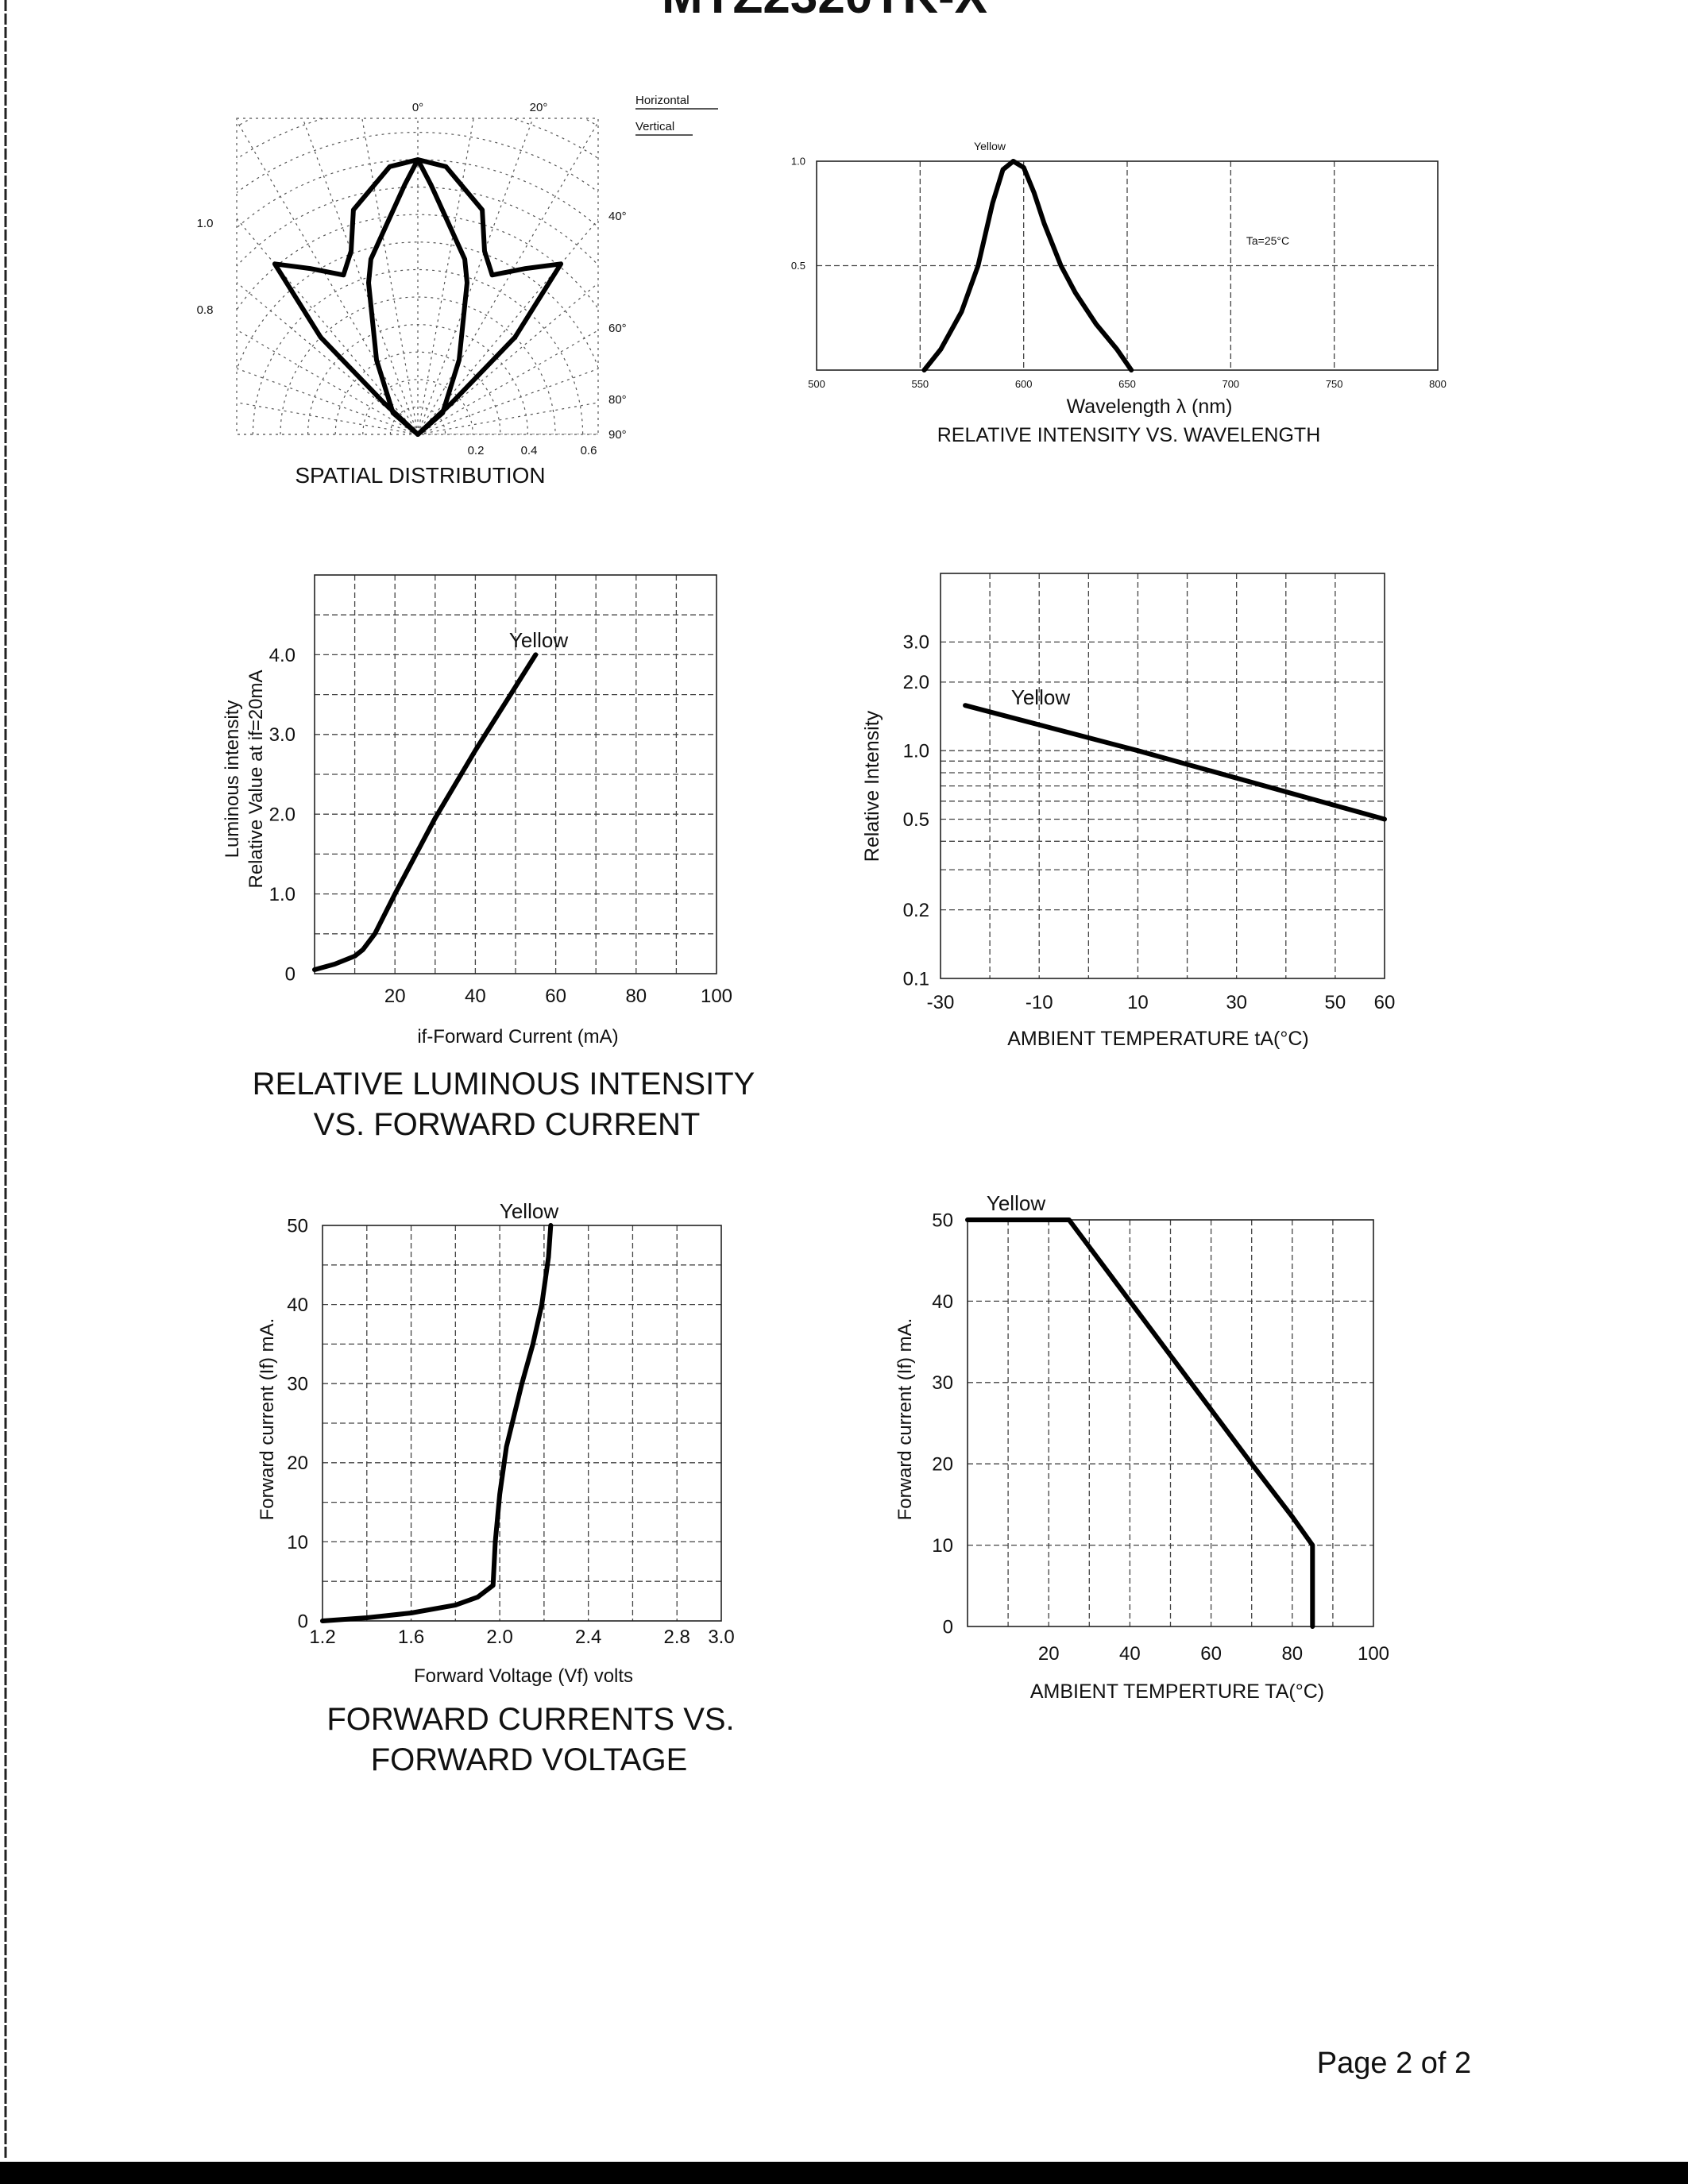 The image size is (1688, 2184). I want to click on y-axis-label: Relative Value at if=20mA, so click(256, 778).